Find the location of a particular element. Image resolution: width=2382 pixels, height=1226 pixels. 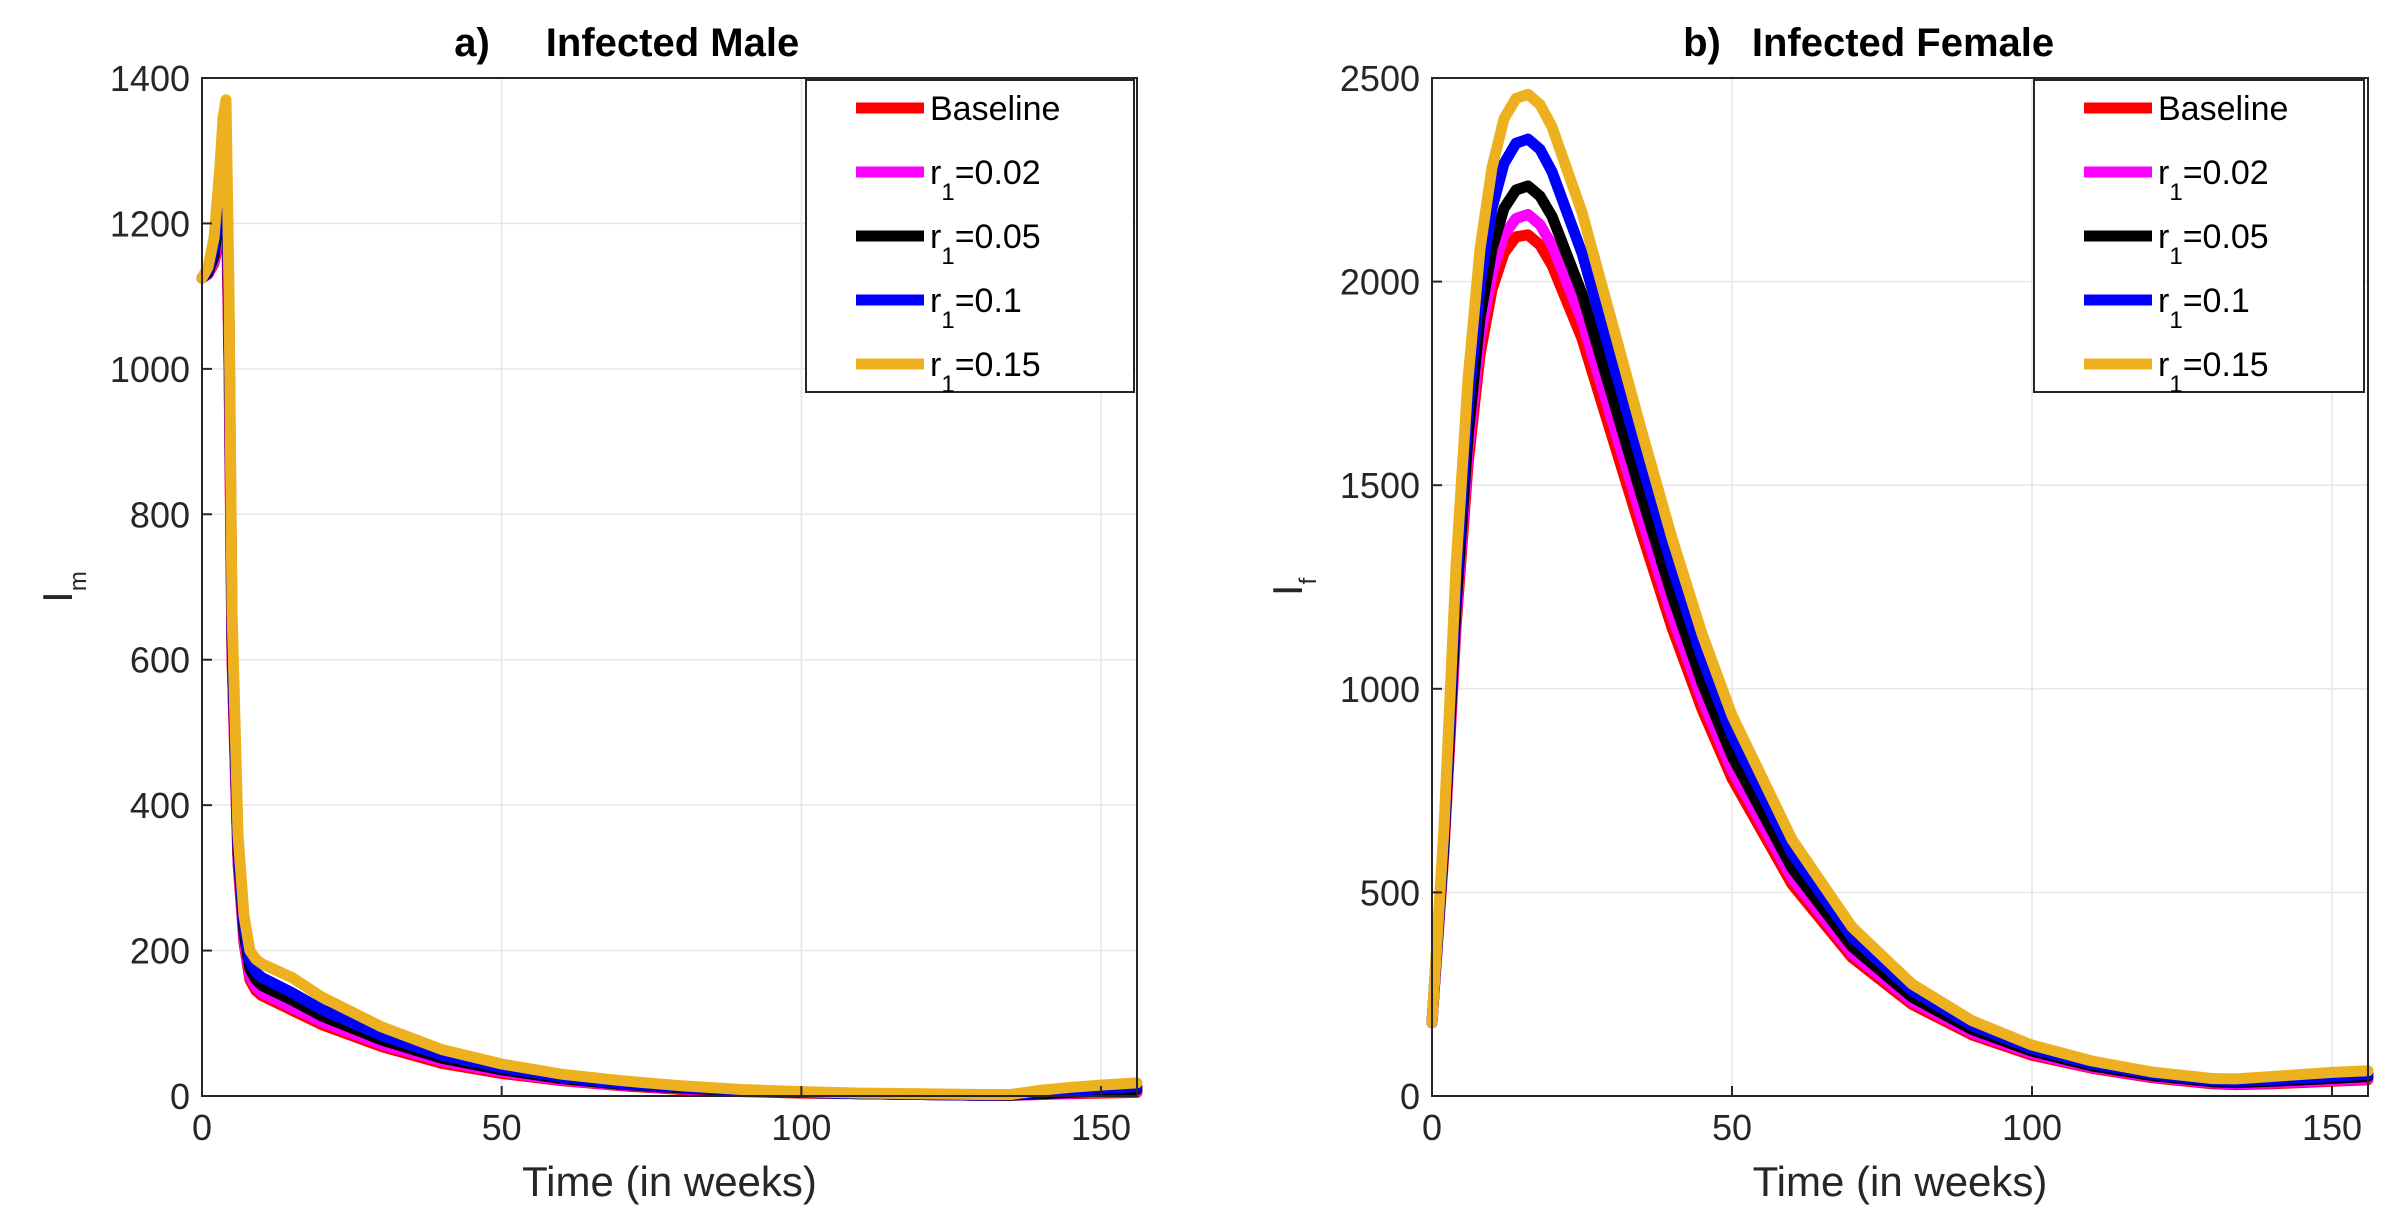

y-tick-label: 500 is located at coordinates (1390, 892).